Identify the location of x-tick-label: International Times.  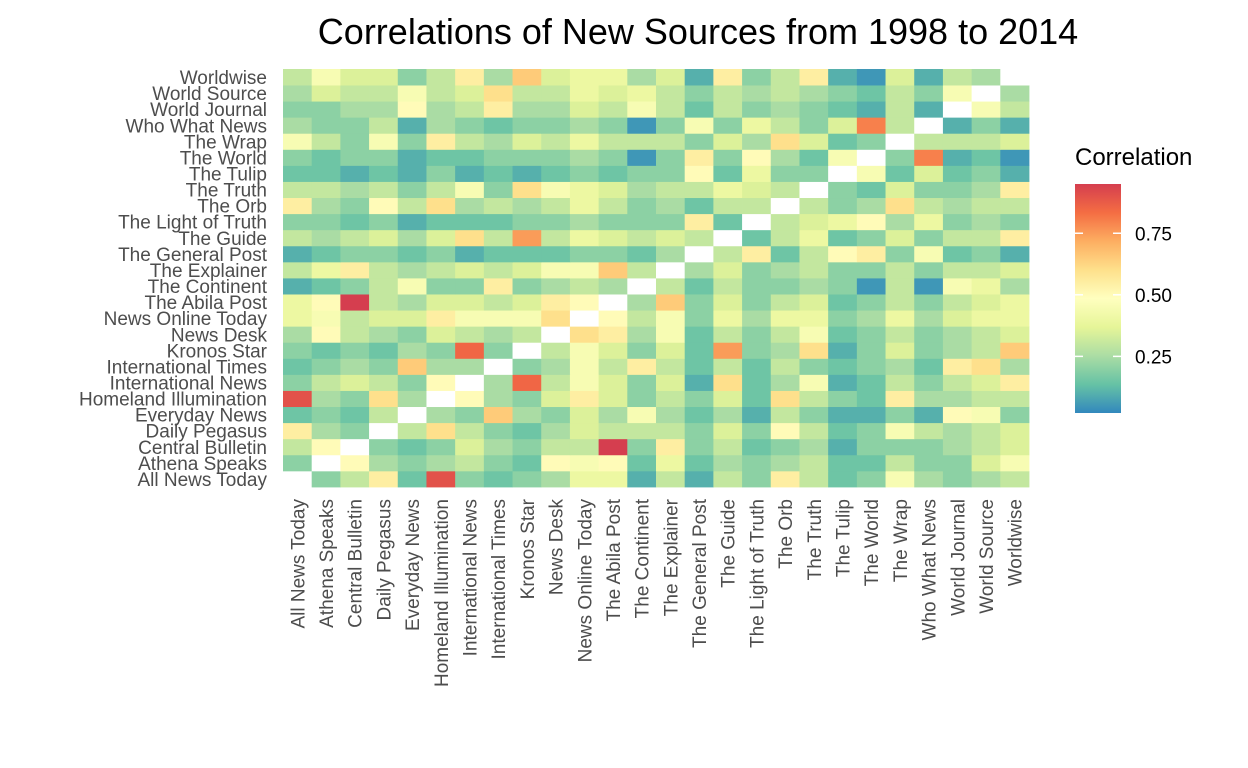
(499, 579).